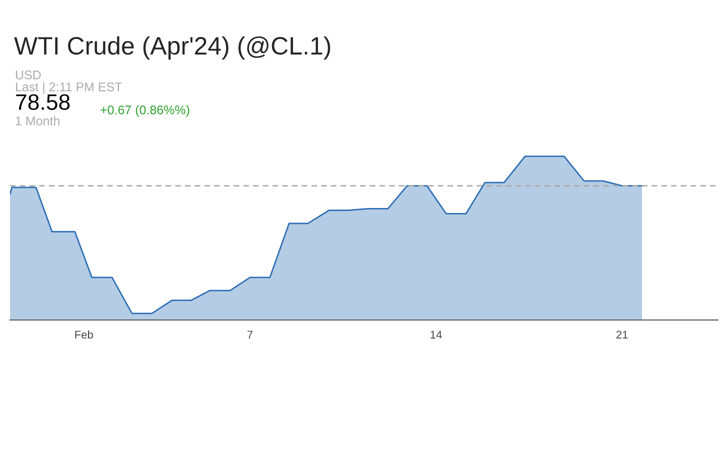 The image size is (720, 450). Describe the element at coordinates (250, 334) in the screenshot. I see `x-tick-label: 7` at that location.